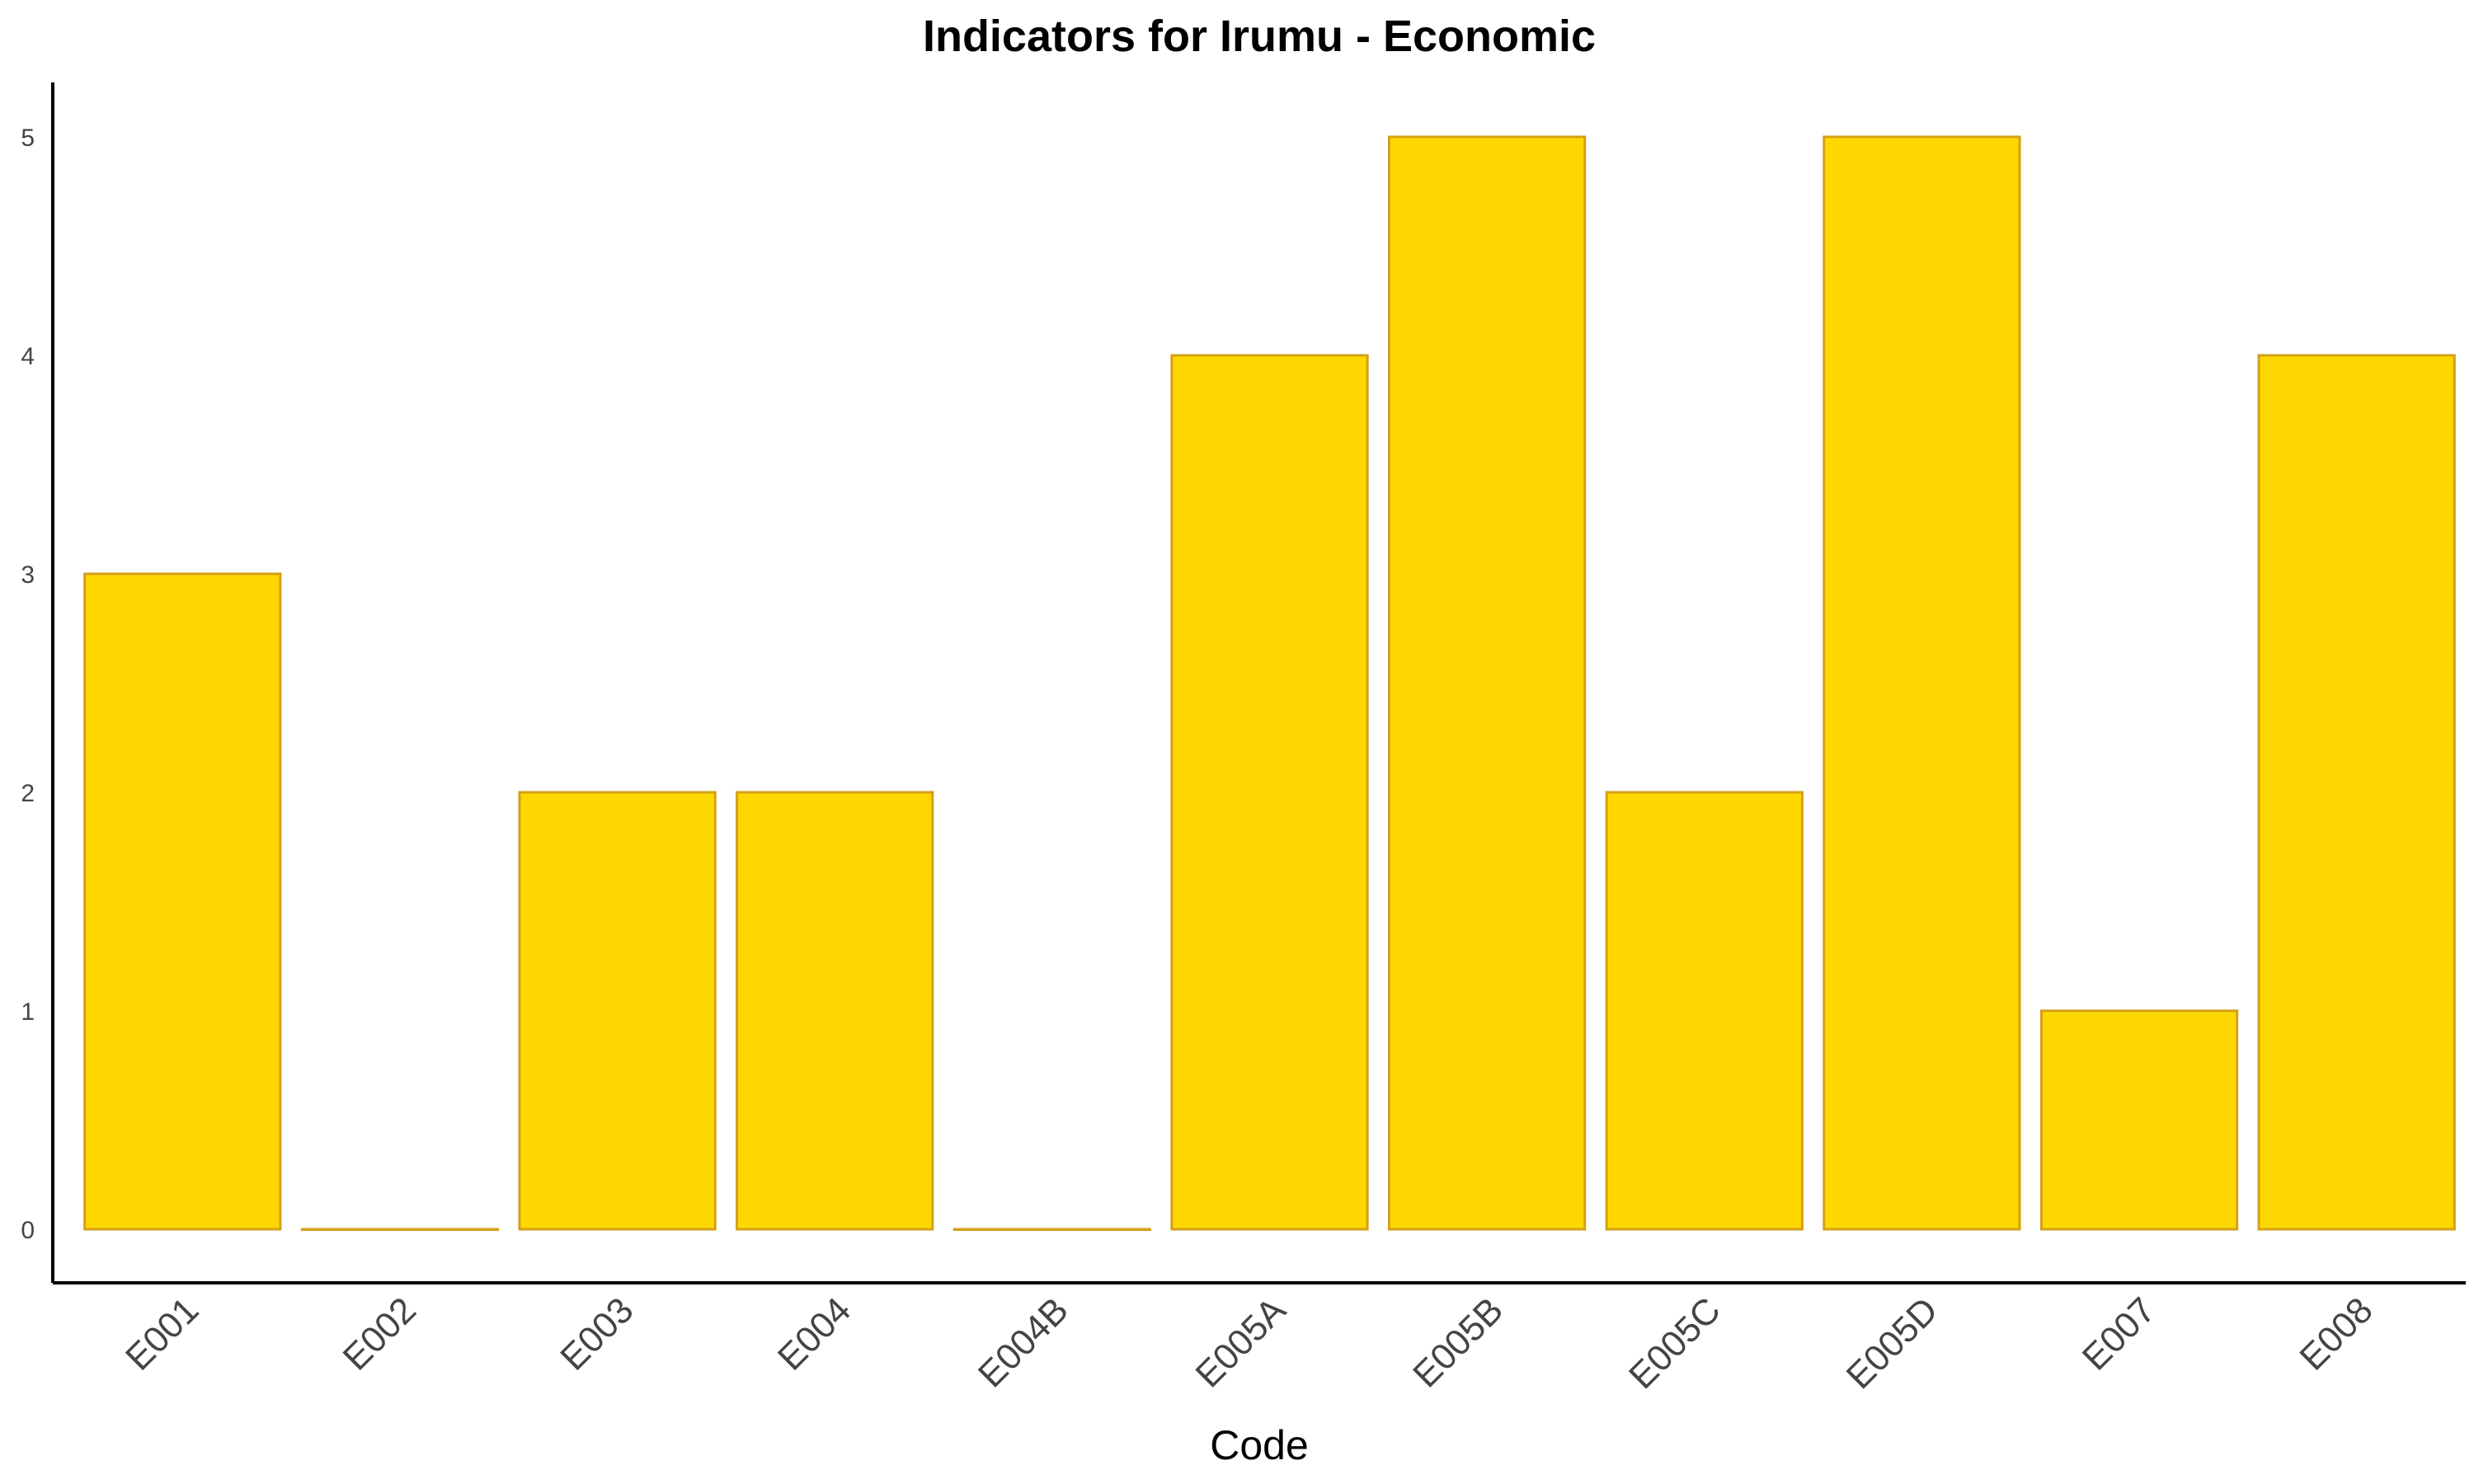  What do you see at coordinates (162, 1333) in the screenshot?
I see `x-tick-label: E001` at bounding box center [162, 1333].